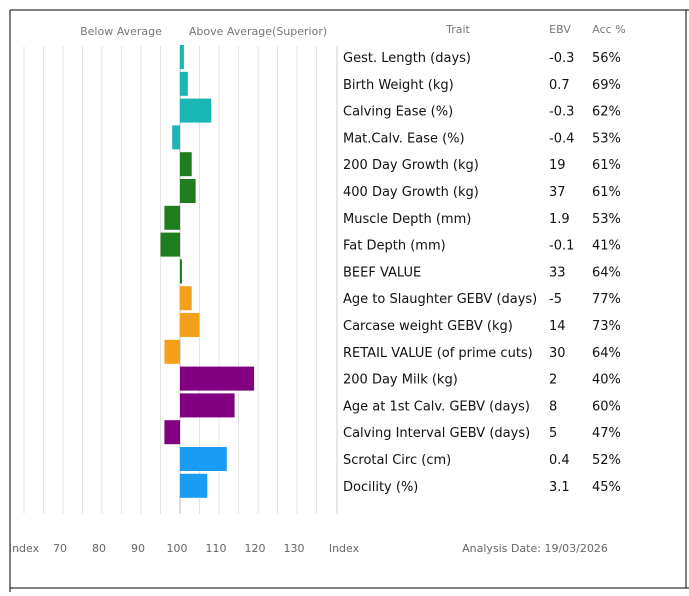 The width and height of the screenshot is (689, 596). Describe the element at coordinates (606, 433) in the screenshot. I see `acc-value: 47%` at that location.